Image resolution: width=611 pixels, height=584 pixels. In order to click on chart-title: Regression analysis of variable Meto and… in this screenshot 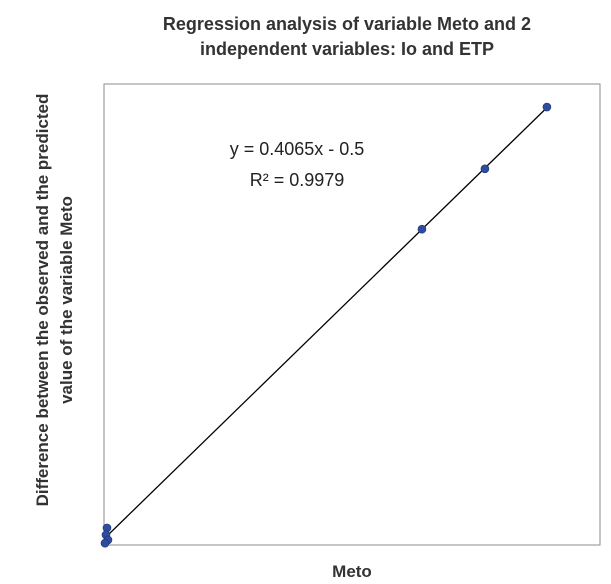, I will do `click(347, 36)`.